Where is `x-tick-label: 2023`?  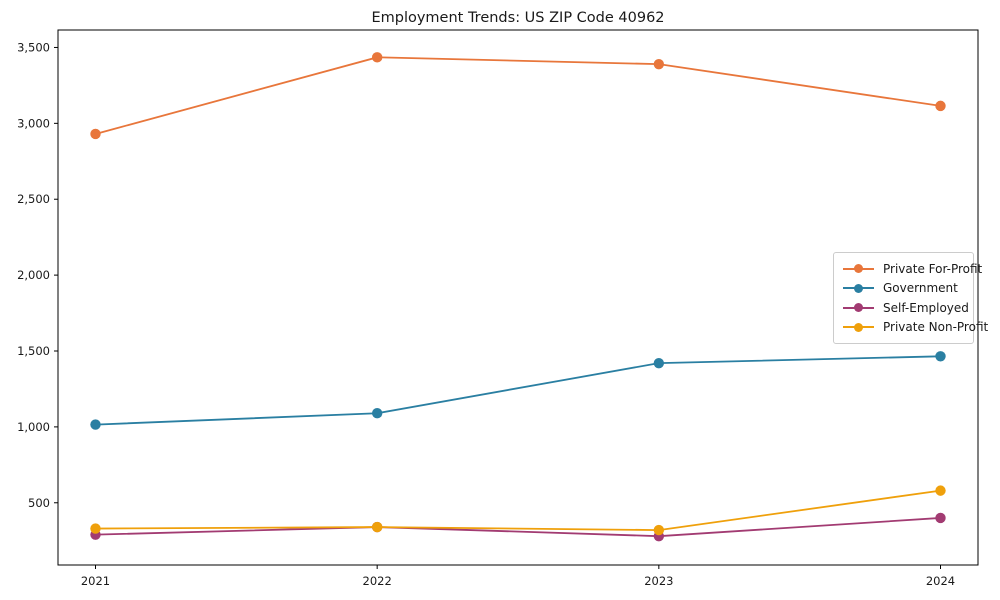
x-tick-label: 2023 is located at coordinates (658, 581).